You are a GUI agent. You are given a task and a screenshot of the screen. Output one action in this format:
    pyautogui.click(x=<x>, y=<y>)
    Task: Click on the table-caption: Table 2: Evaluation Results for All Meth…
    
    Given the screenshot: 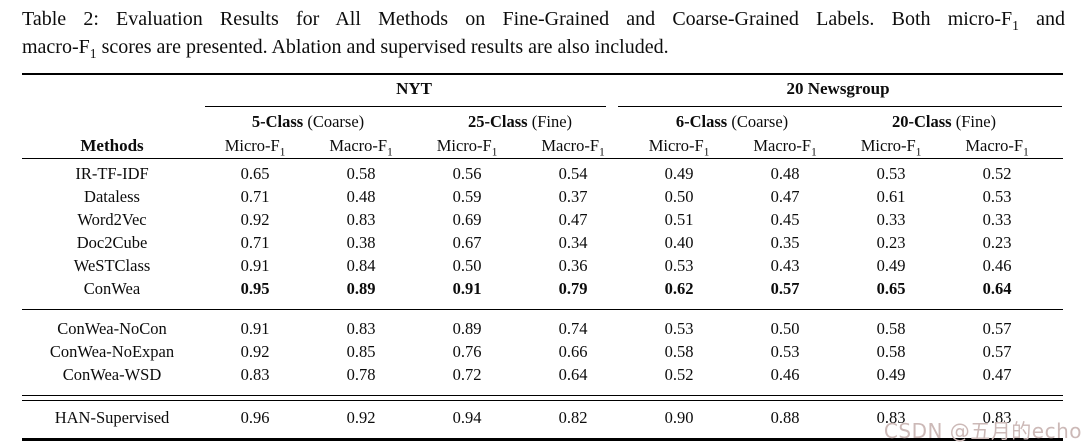 What is the action you would take?
    pyautogui.click(x=543, y=33)
    